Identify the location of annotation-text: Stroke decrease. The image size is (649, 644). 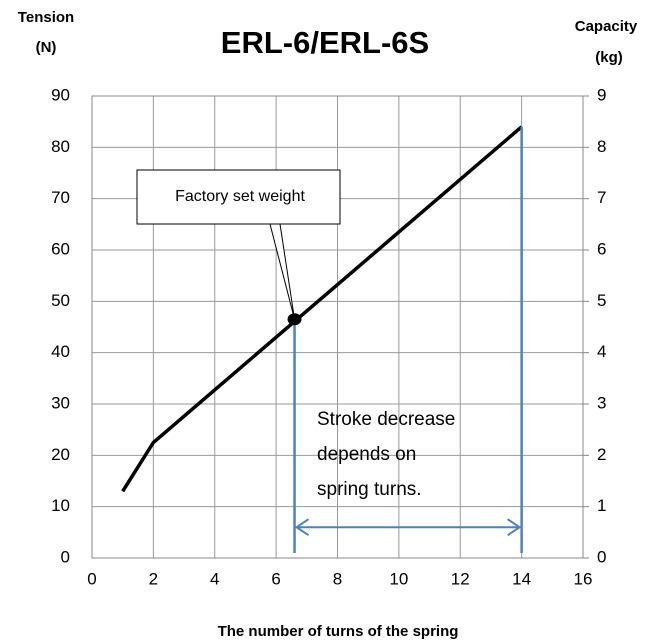
(386, 419).